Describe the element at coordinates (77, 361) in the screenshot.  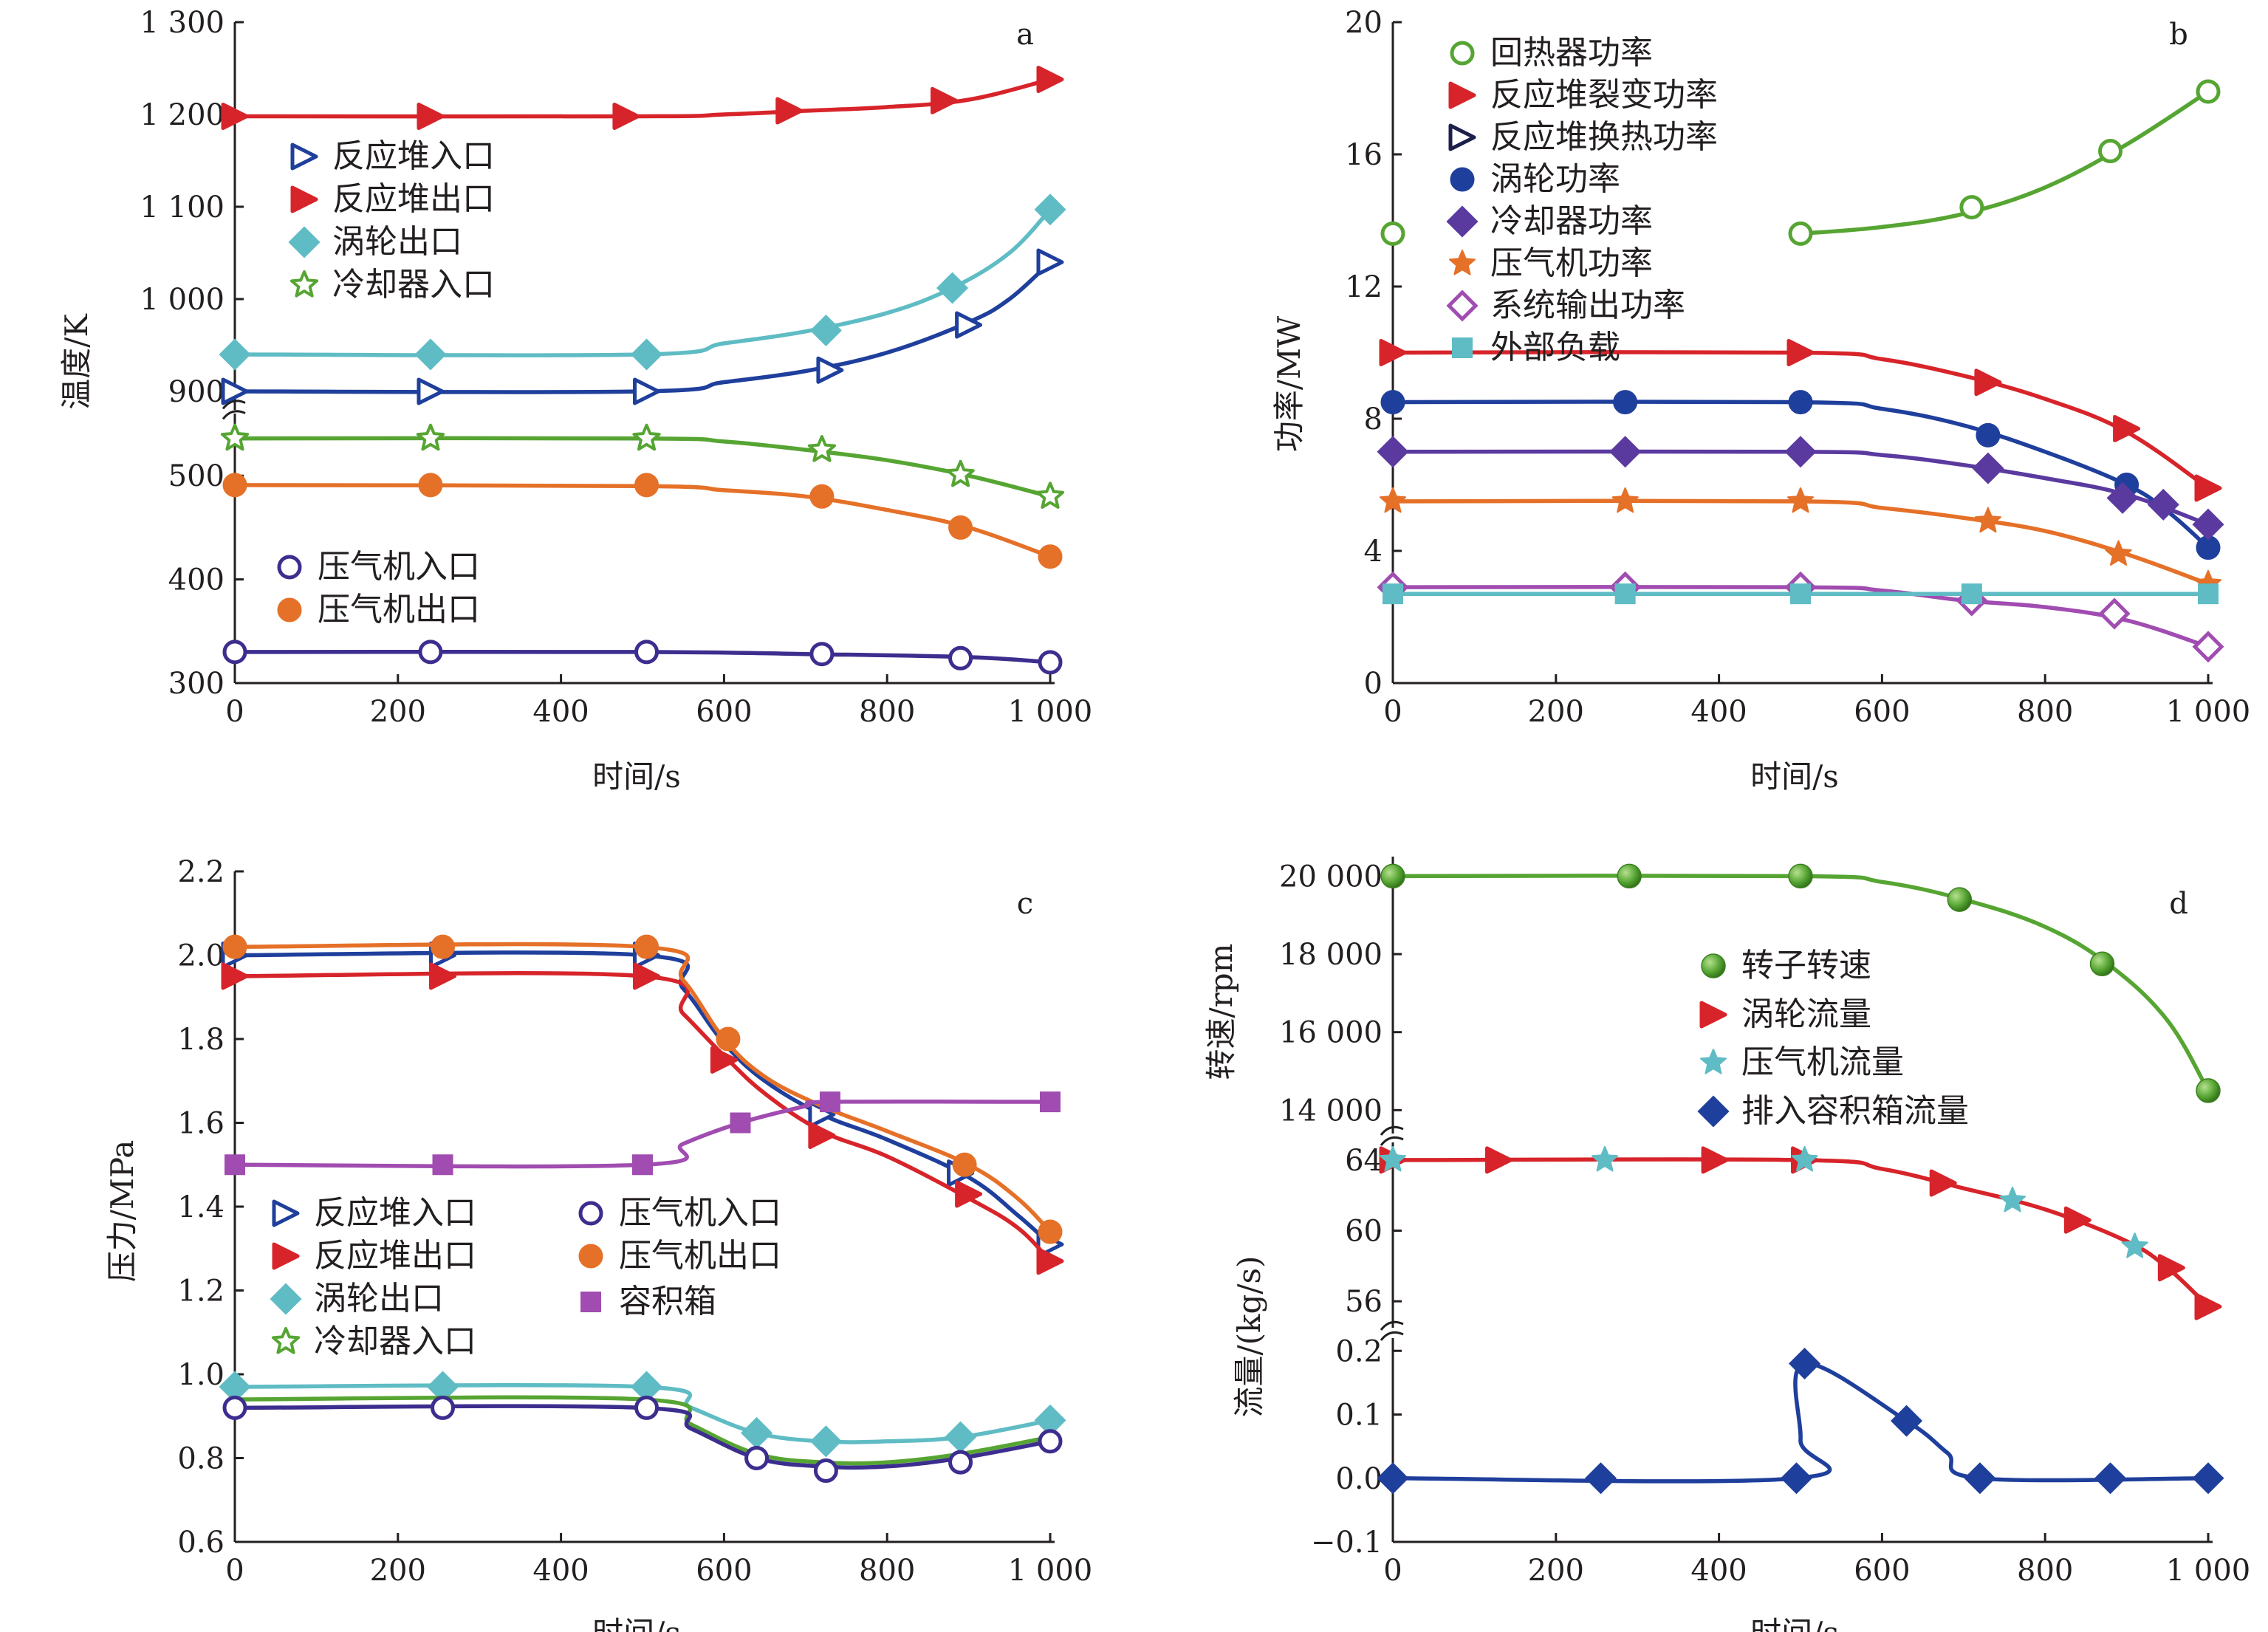
I see `panel-a-y-title: 温度/K` at that location.